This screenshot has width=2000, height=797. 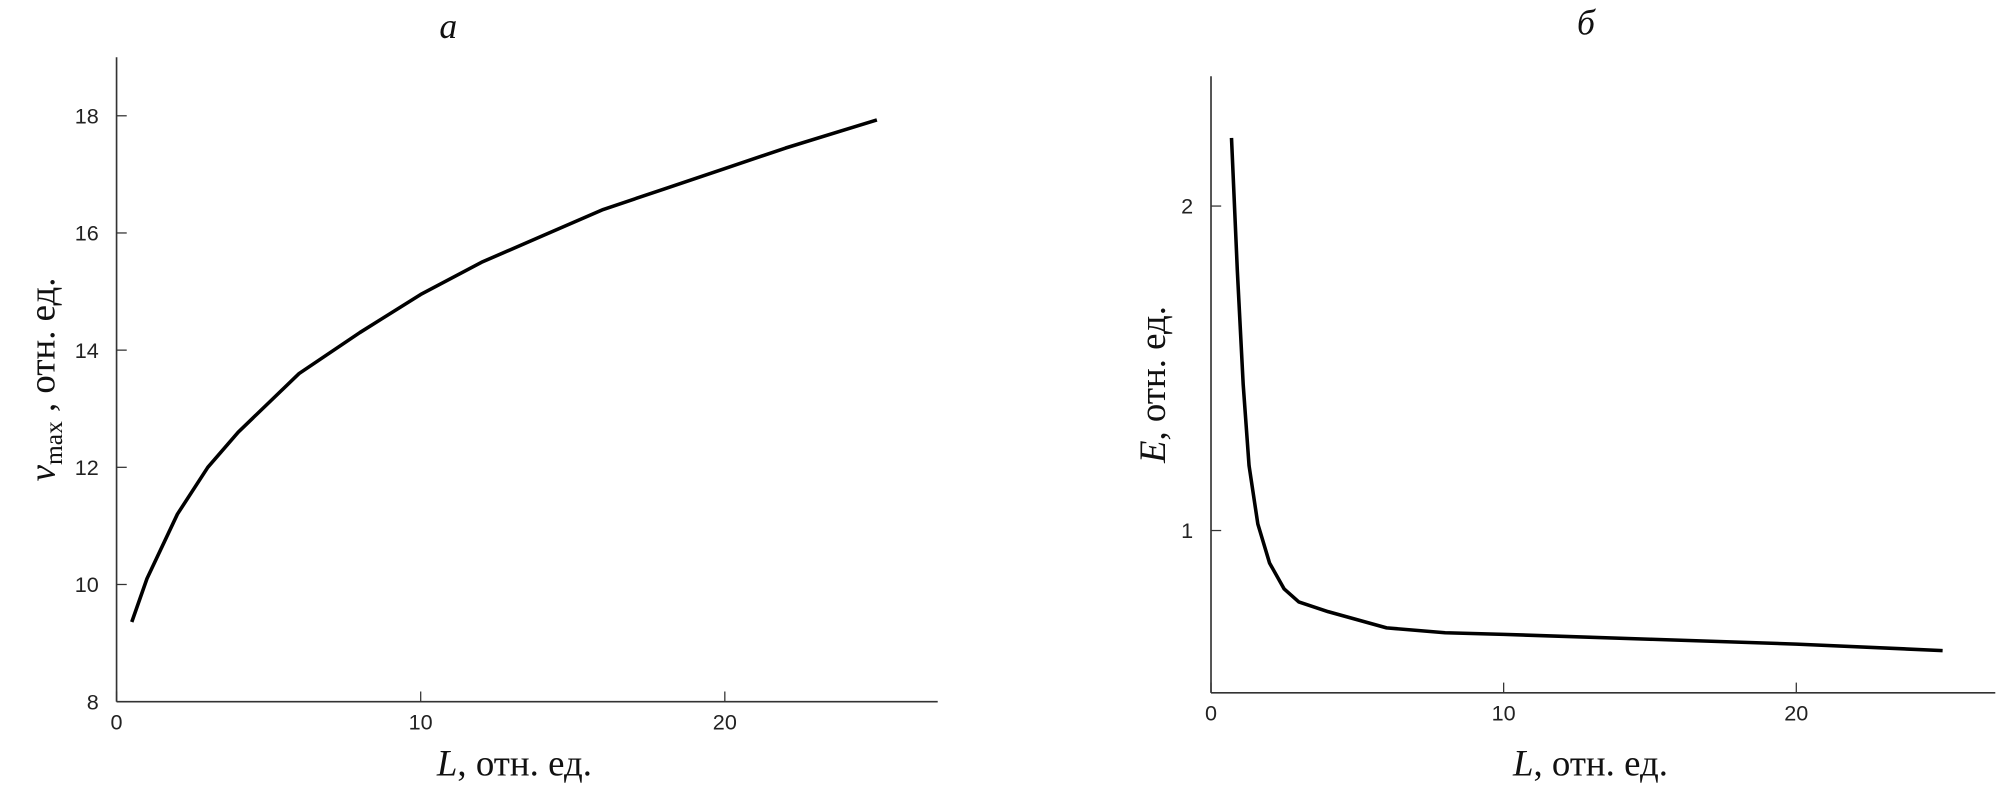 I want to click on y-tick-label: 14, so click(x=87, y=350).